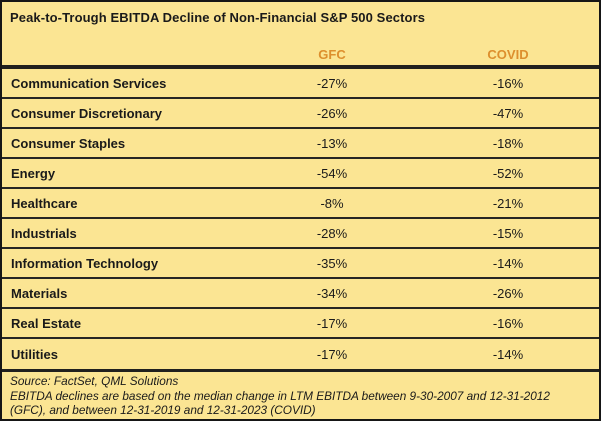 The image size is (601, 421). What do you see at coordinates (300, 114) in the screenshot?
I see `table-row: Consumer Discretionary -26% -47%` at bounding box center [300, 114].